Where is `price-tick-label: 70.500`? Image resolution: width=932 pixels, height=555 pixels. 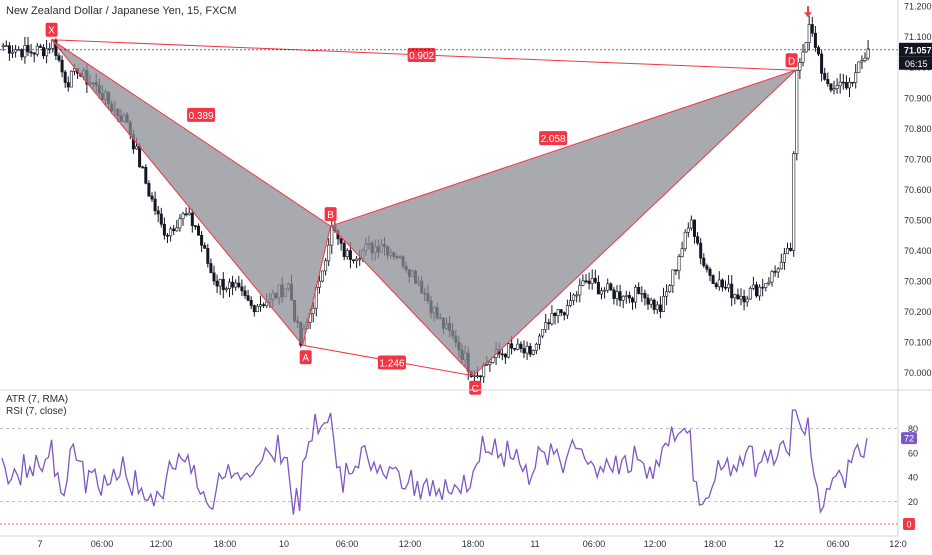 price-tick-label: 70.500 is located at coordinates (918, 220).